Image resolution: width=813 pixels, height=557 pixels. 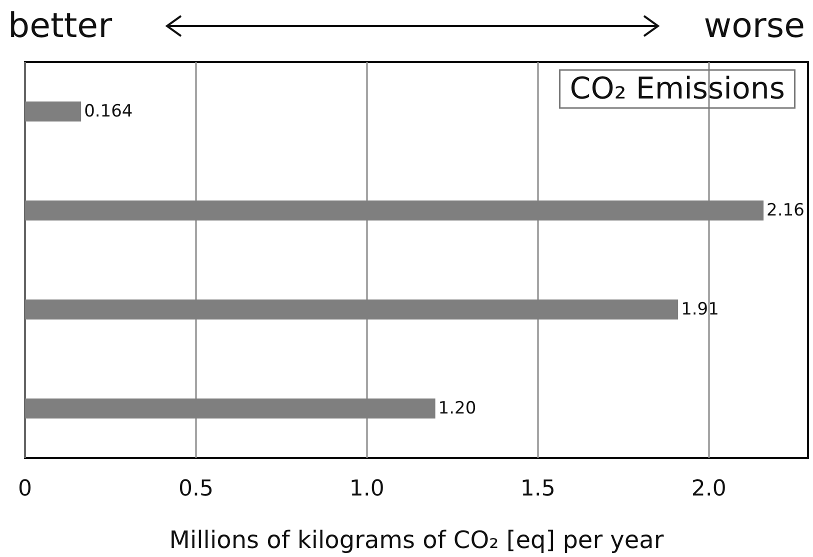 I want to click on data-label: 0.164, so click(x=108, y=112).